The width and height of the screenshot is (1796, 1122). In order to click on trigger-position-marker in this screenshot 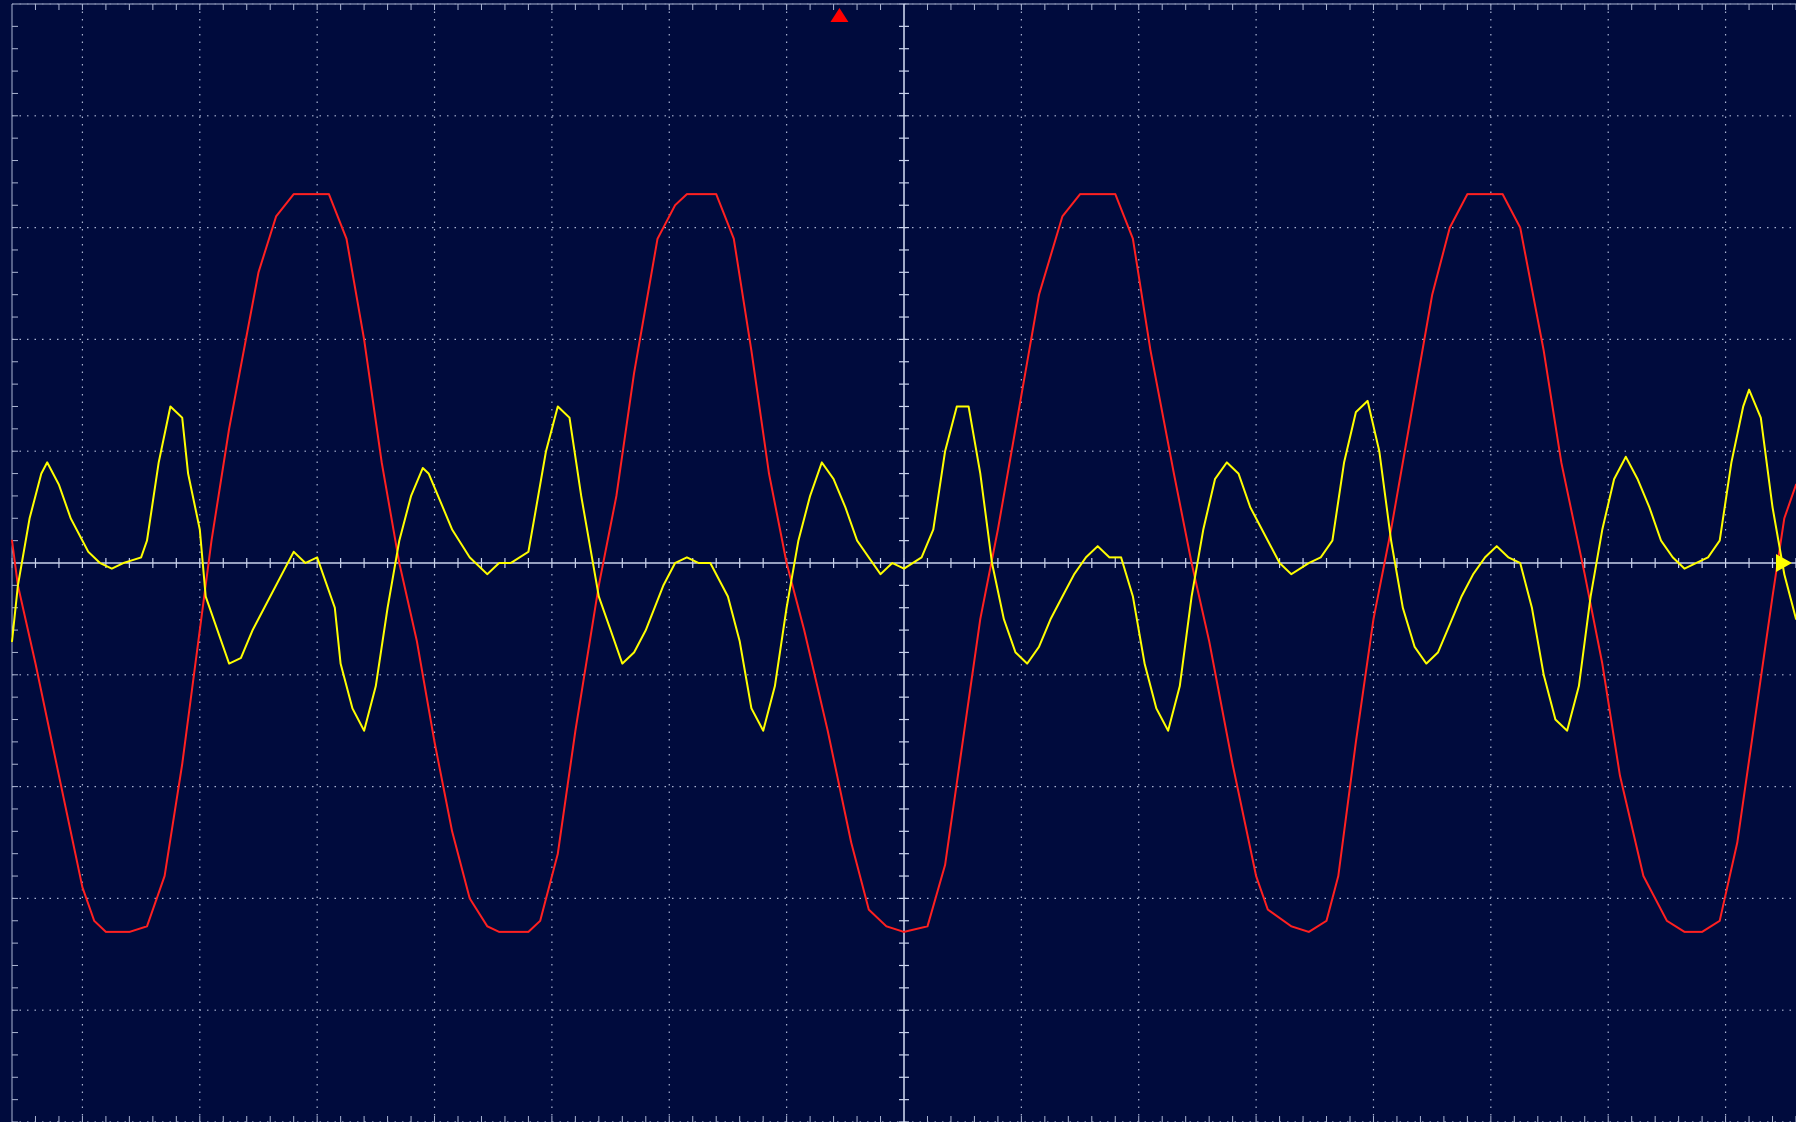, I will do `click(839, 15)`.